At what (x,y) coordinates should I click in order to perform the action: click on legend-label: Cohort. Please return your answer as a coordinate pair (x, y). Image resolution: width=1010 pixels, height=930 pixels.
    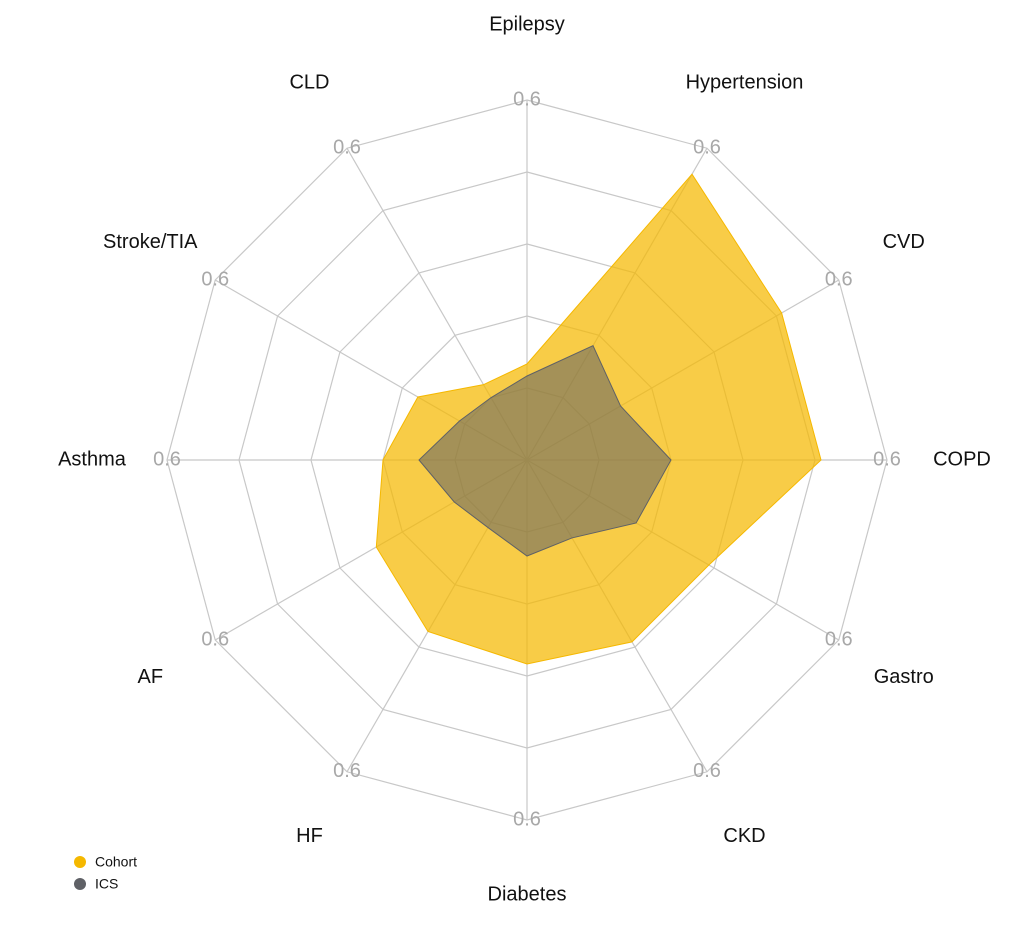
    Looking at the image, I should click on (116, 862).